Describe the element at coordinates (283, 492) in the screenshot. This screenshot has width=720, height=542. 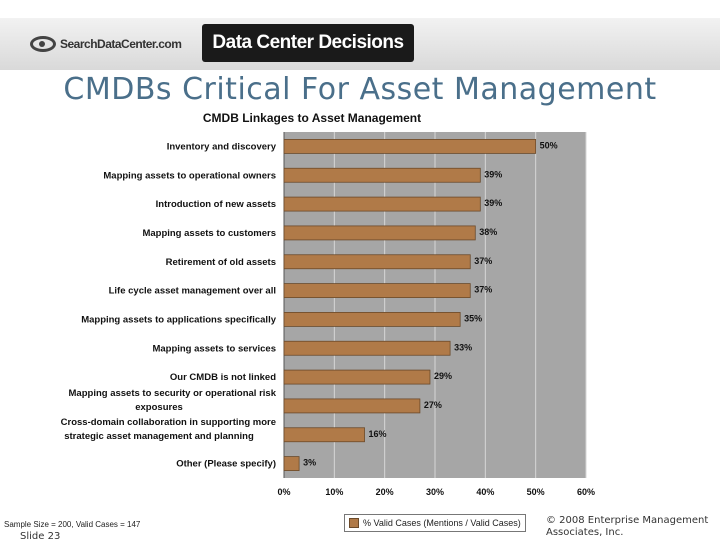
I see `x-tick-label: 0%` at that location.